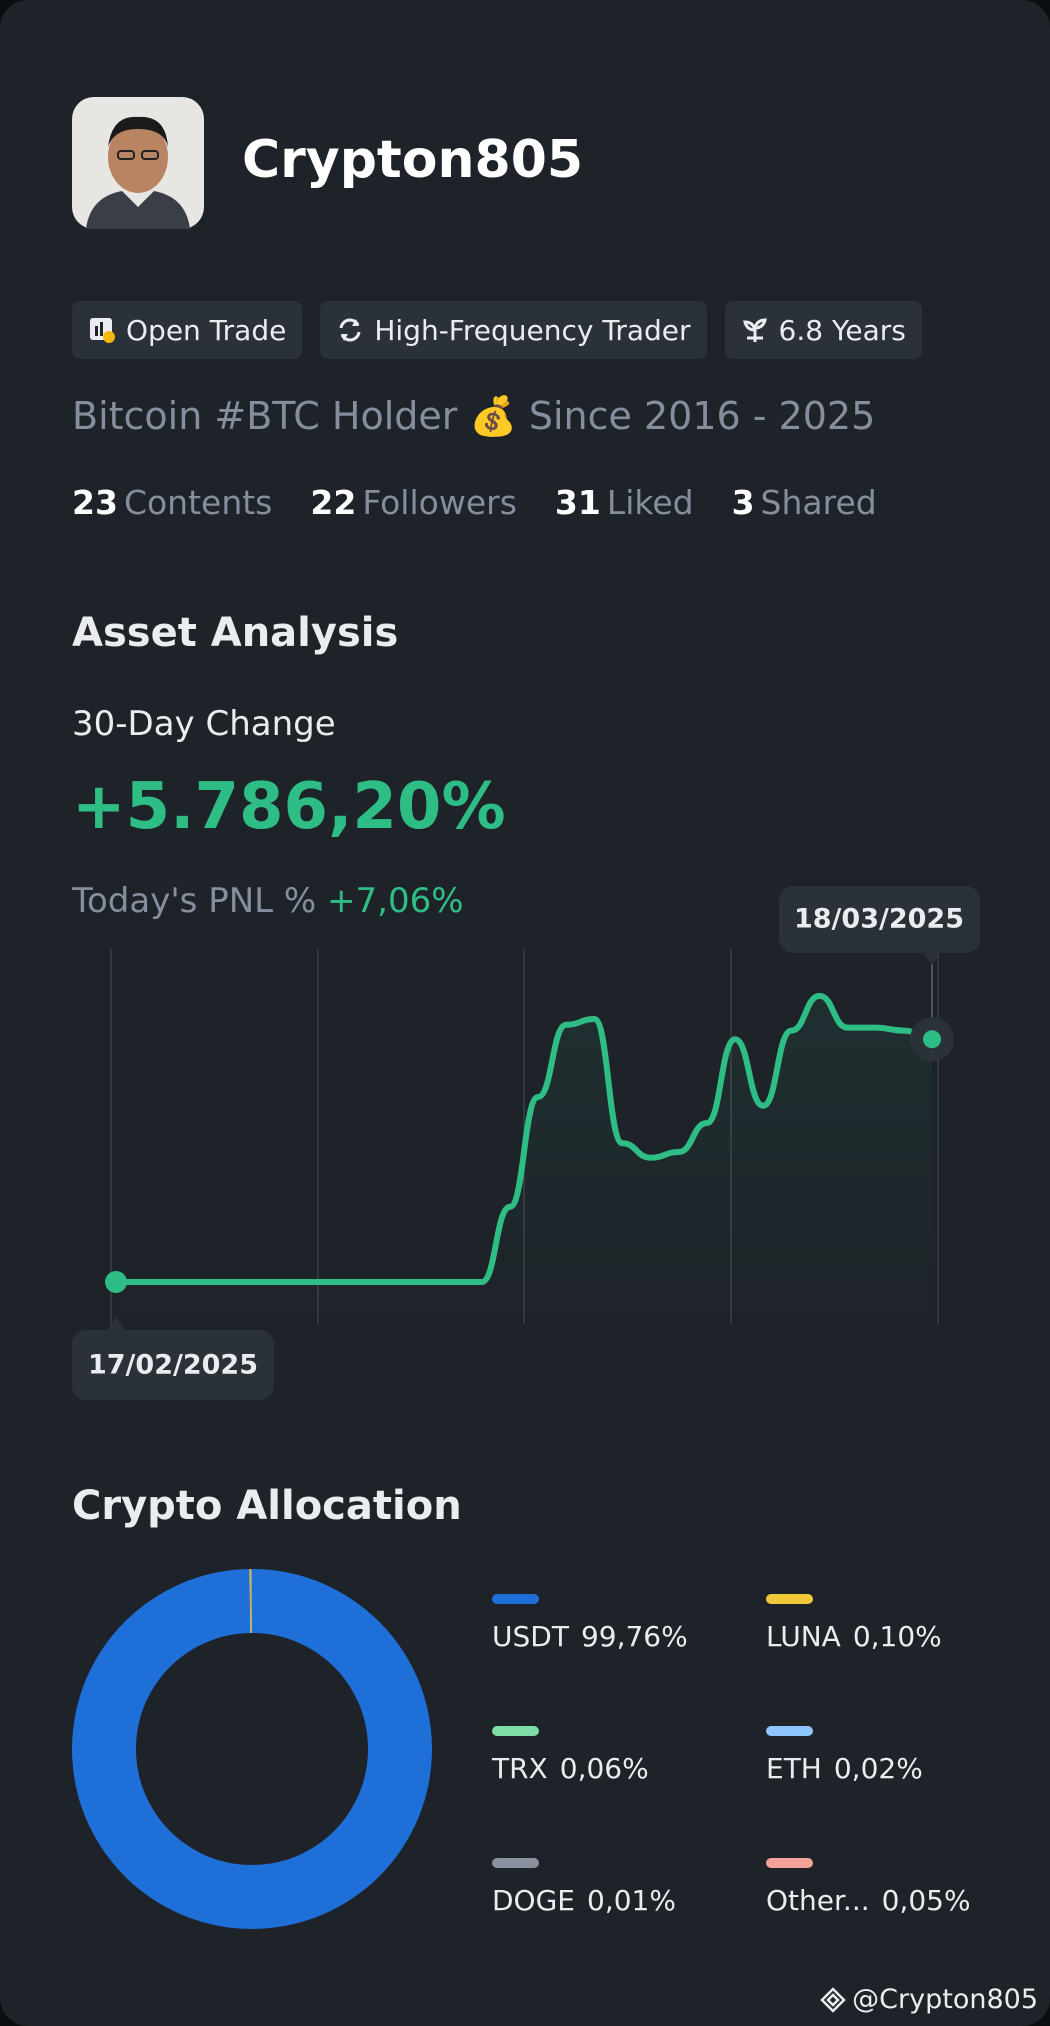  I want to click on footer: @Crypton805, so click(929, 1999).